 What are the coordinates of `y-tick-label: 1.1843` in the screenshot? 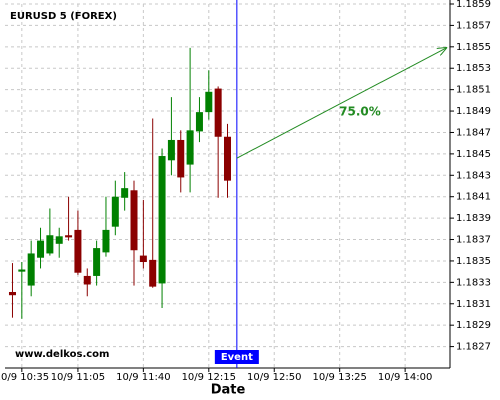 It's located at (473, 175).